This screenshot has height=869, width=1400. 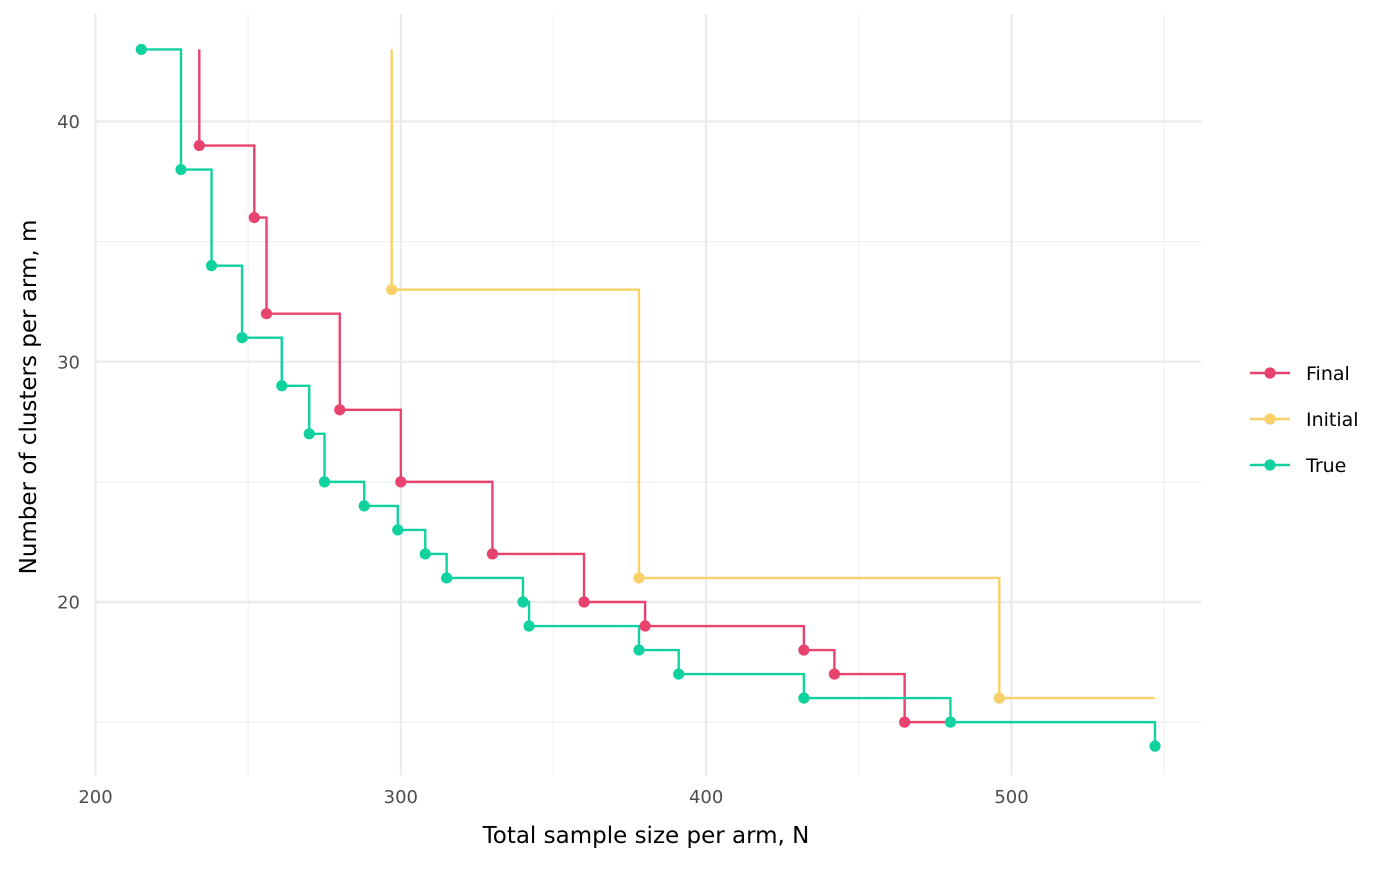 I want to click on legend-item-initial: Initial, so click(x=1304, y=420).